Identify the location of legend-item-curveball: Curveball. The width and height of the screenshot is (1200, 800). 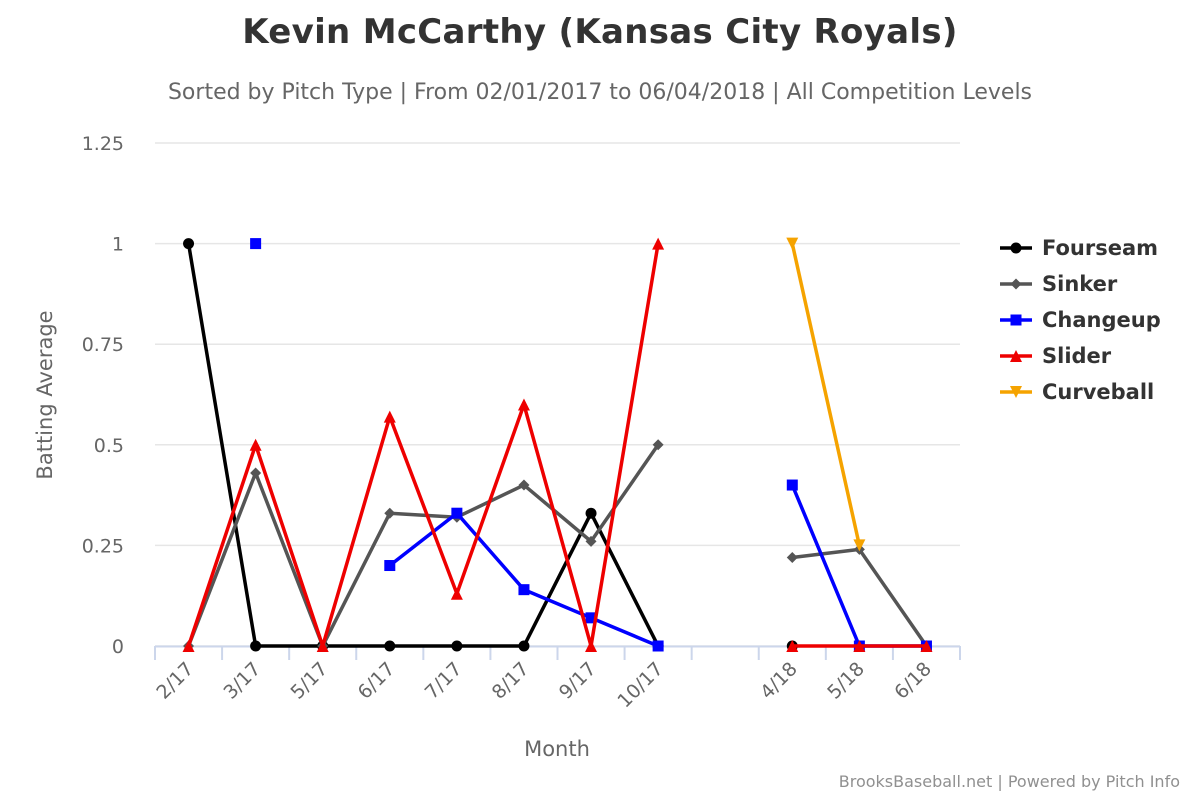
(1077, 392).